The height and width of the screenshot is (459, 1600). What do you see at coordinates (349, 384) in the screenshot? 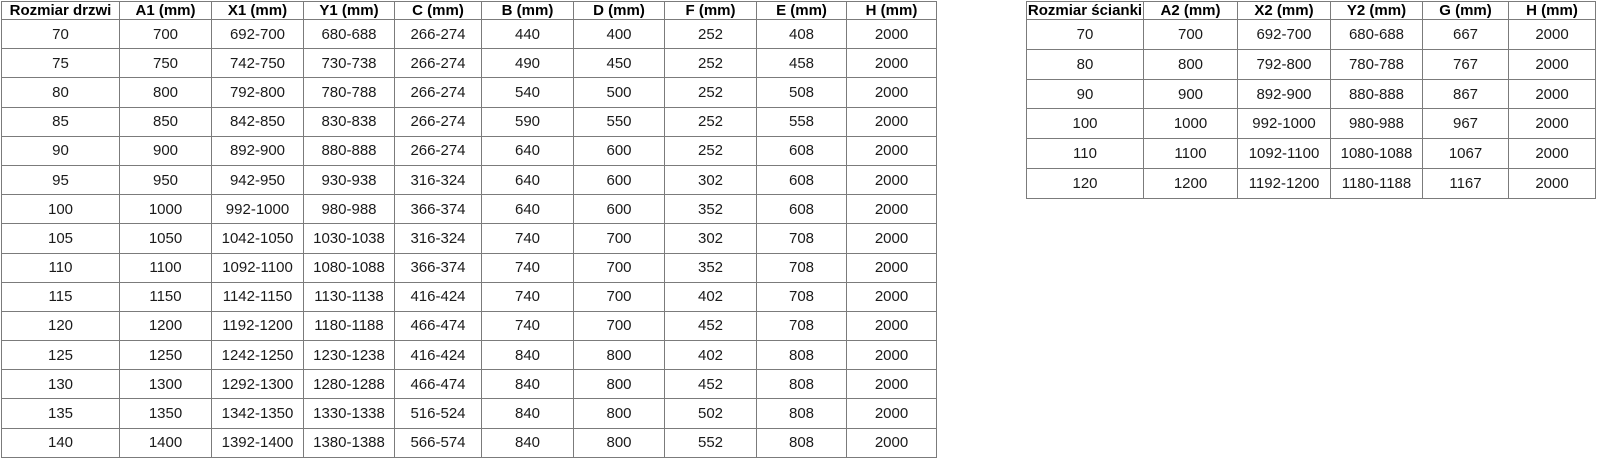
I see `table-cell: 1280-1288` at bounding box center [349, 384].